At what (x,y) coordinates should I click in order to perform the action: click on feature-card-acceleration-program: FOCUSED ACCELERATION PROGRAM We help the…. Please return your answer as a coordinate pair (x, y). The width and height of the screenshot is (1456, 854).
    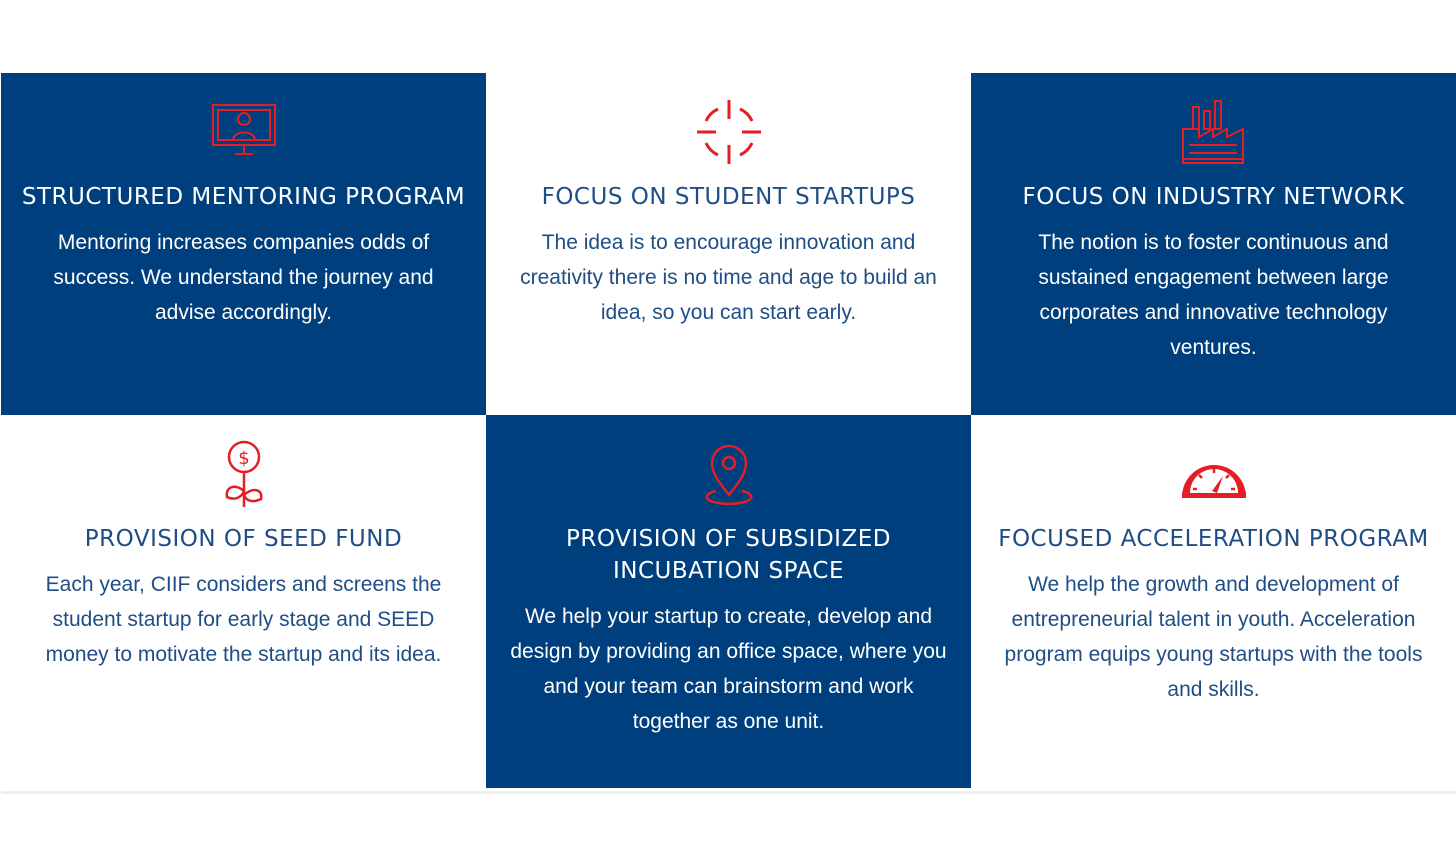
    Looking at the image, I should click on (1213, 601).